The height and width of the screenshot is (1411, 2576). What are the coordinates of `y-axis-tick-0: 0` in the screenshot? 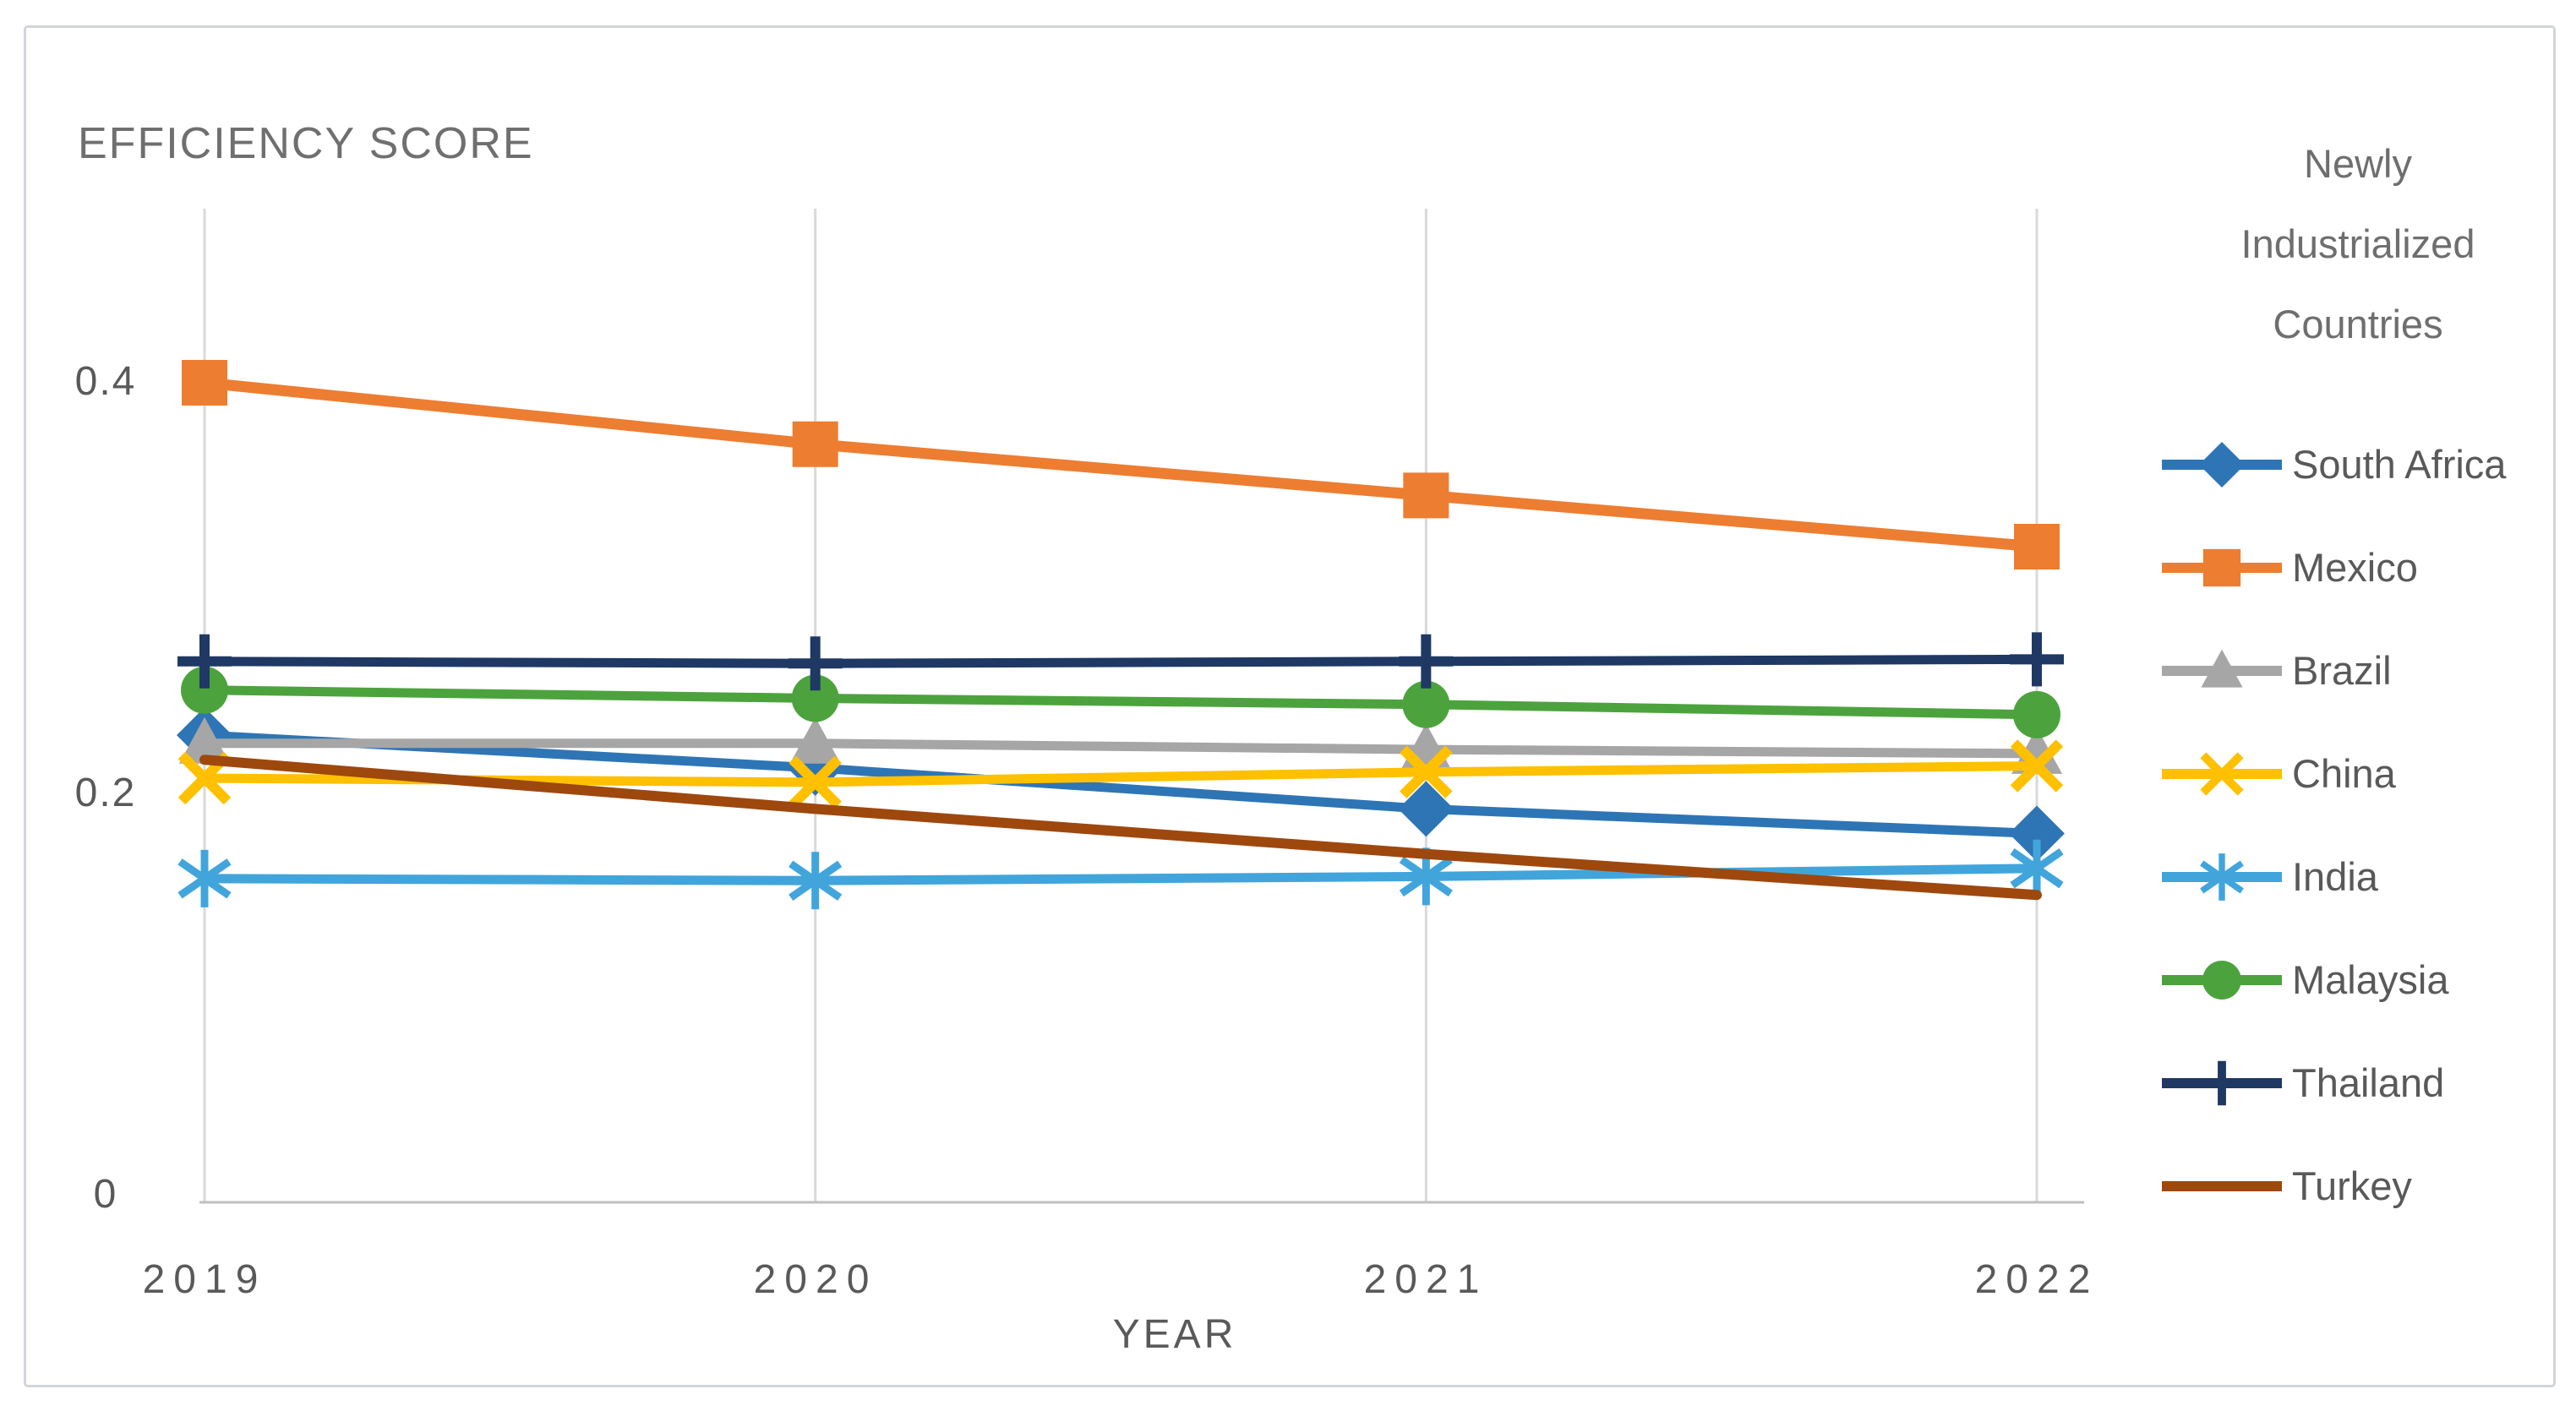 It's located at (105, 1194).